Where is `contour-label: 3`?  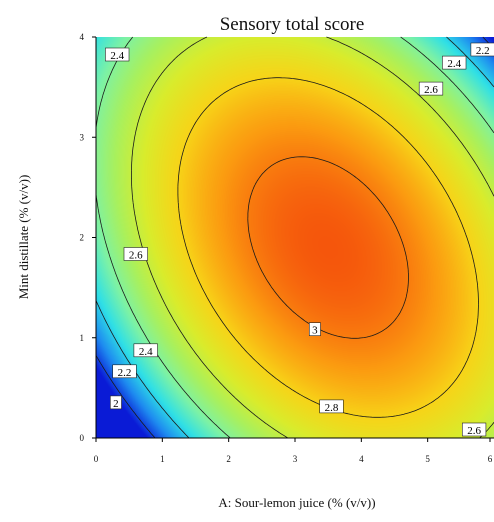
contour-label: 3 is located at coordinates (314, 329).